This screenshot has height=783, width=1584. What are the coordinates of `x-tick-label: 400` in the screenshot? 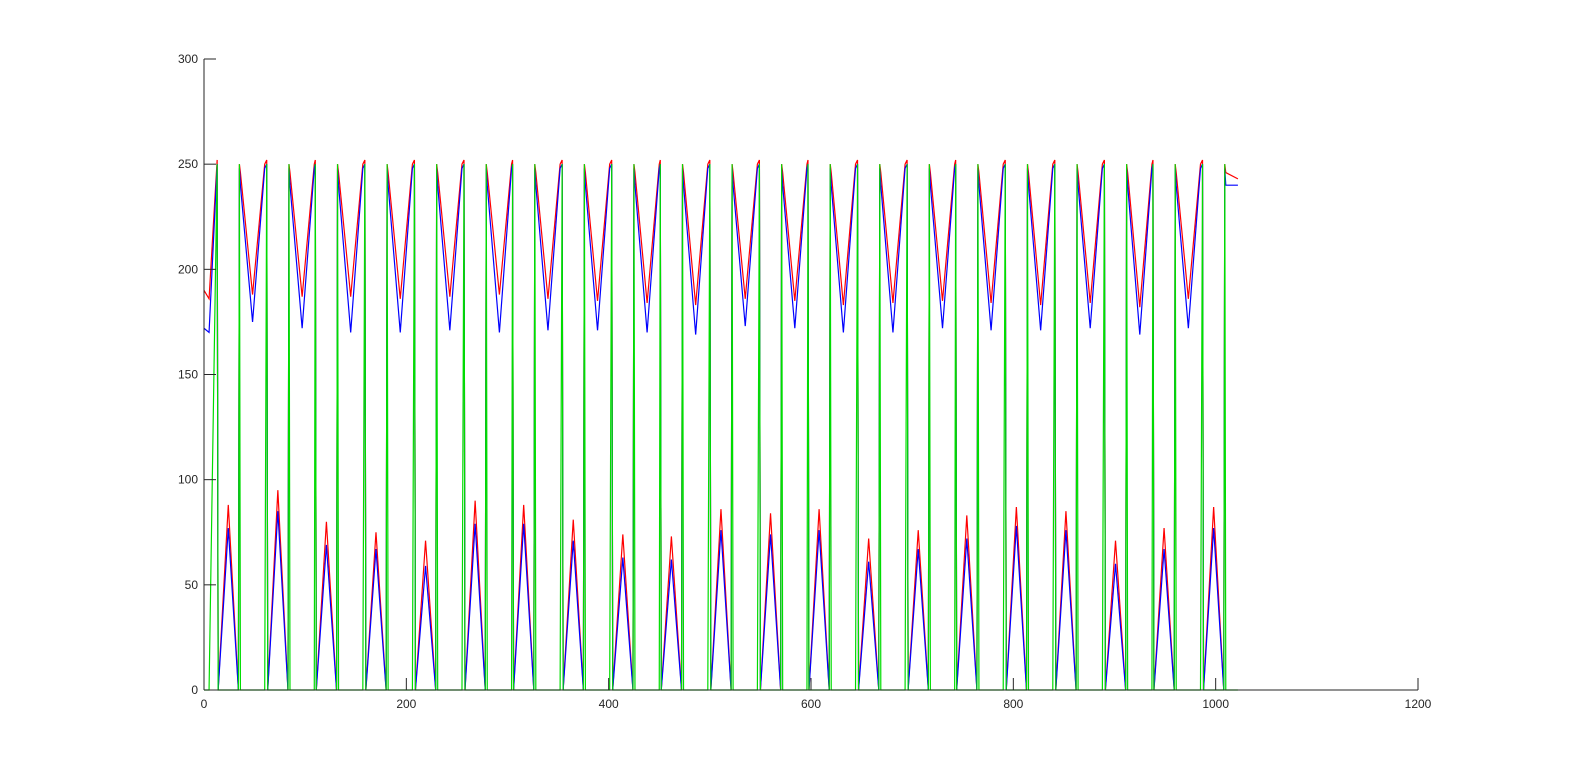 It's located at (609, 704).